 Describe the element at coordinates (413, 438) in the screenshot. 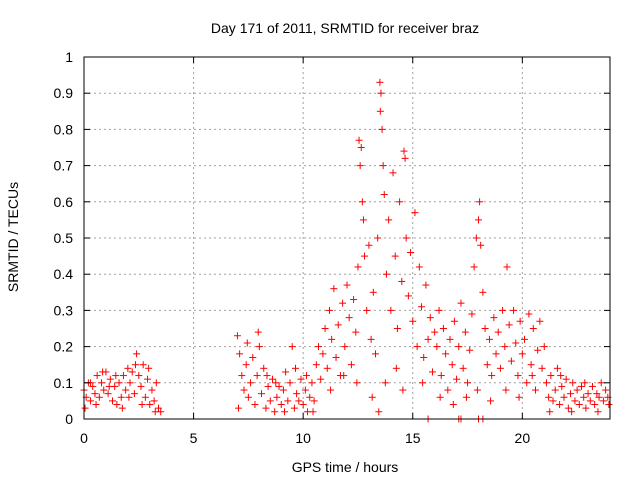

I see `x-tick-label: 15` at that location.